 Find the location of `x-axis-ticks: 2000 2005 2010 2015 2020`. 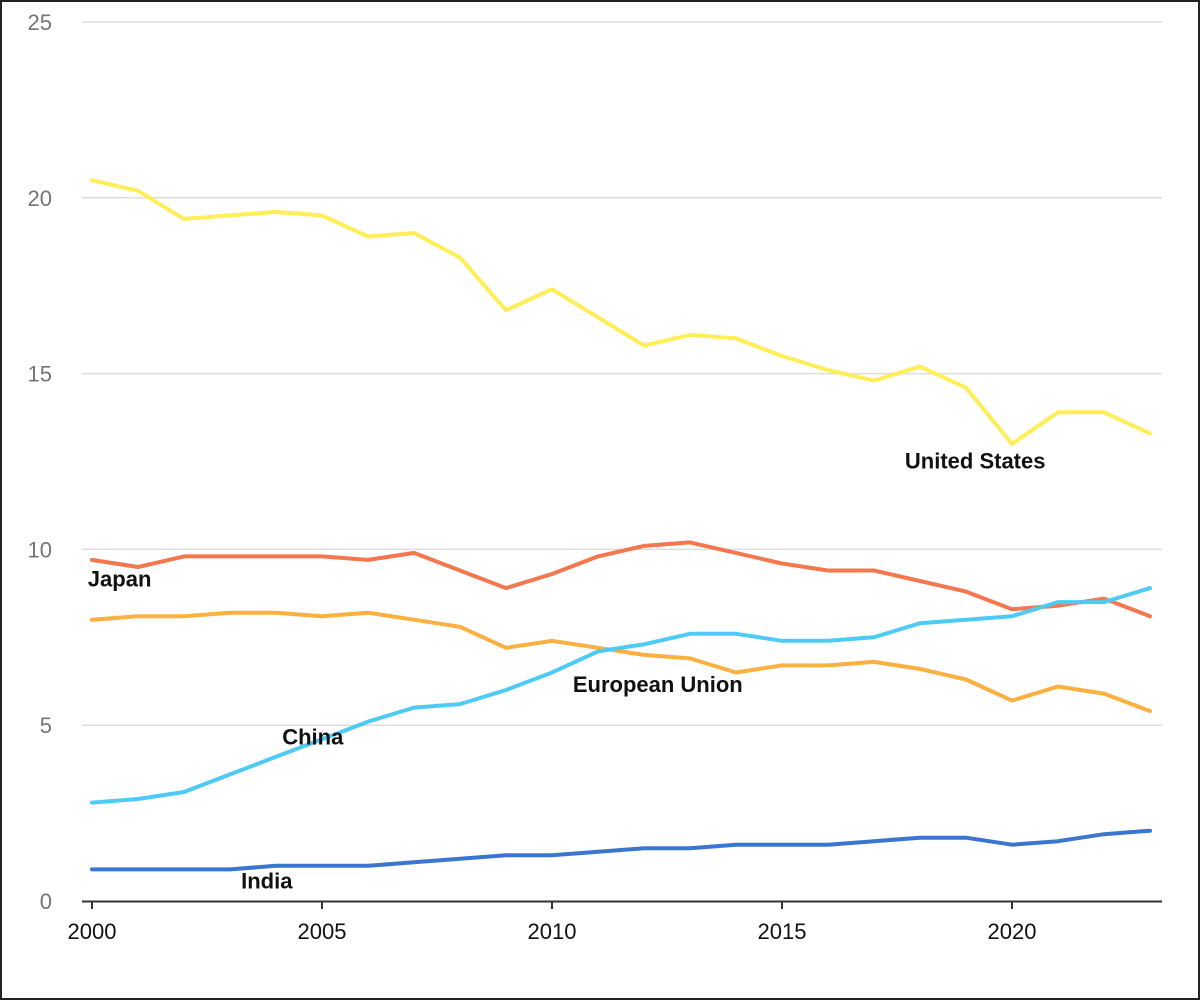

x-axis-ticks: 2000 2005 2010 2015 2020 is located at coordinates (552, 922).